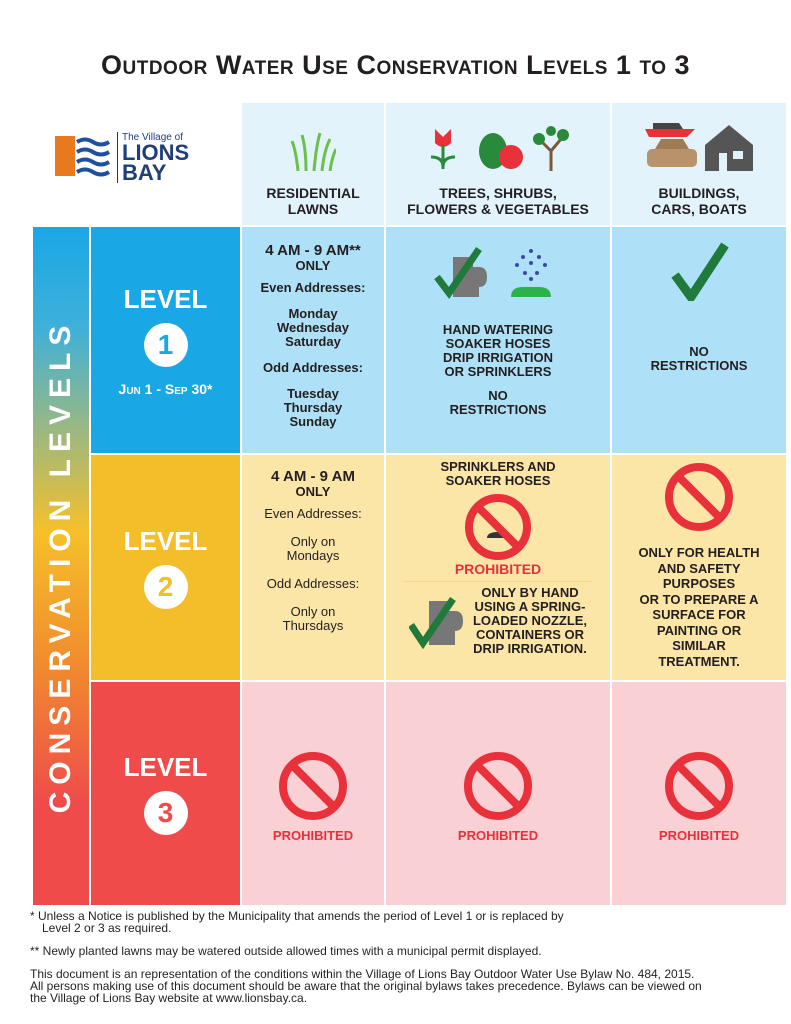 This screenshot has height=1024, width=791. Describe the element at coordinates (699, 583) in the screenshot. I see `condition-text: PURPOSES` at that location.